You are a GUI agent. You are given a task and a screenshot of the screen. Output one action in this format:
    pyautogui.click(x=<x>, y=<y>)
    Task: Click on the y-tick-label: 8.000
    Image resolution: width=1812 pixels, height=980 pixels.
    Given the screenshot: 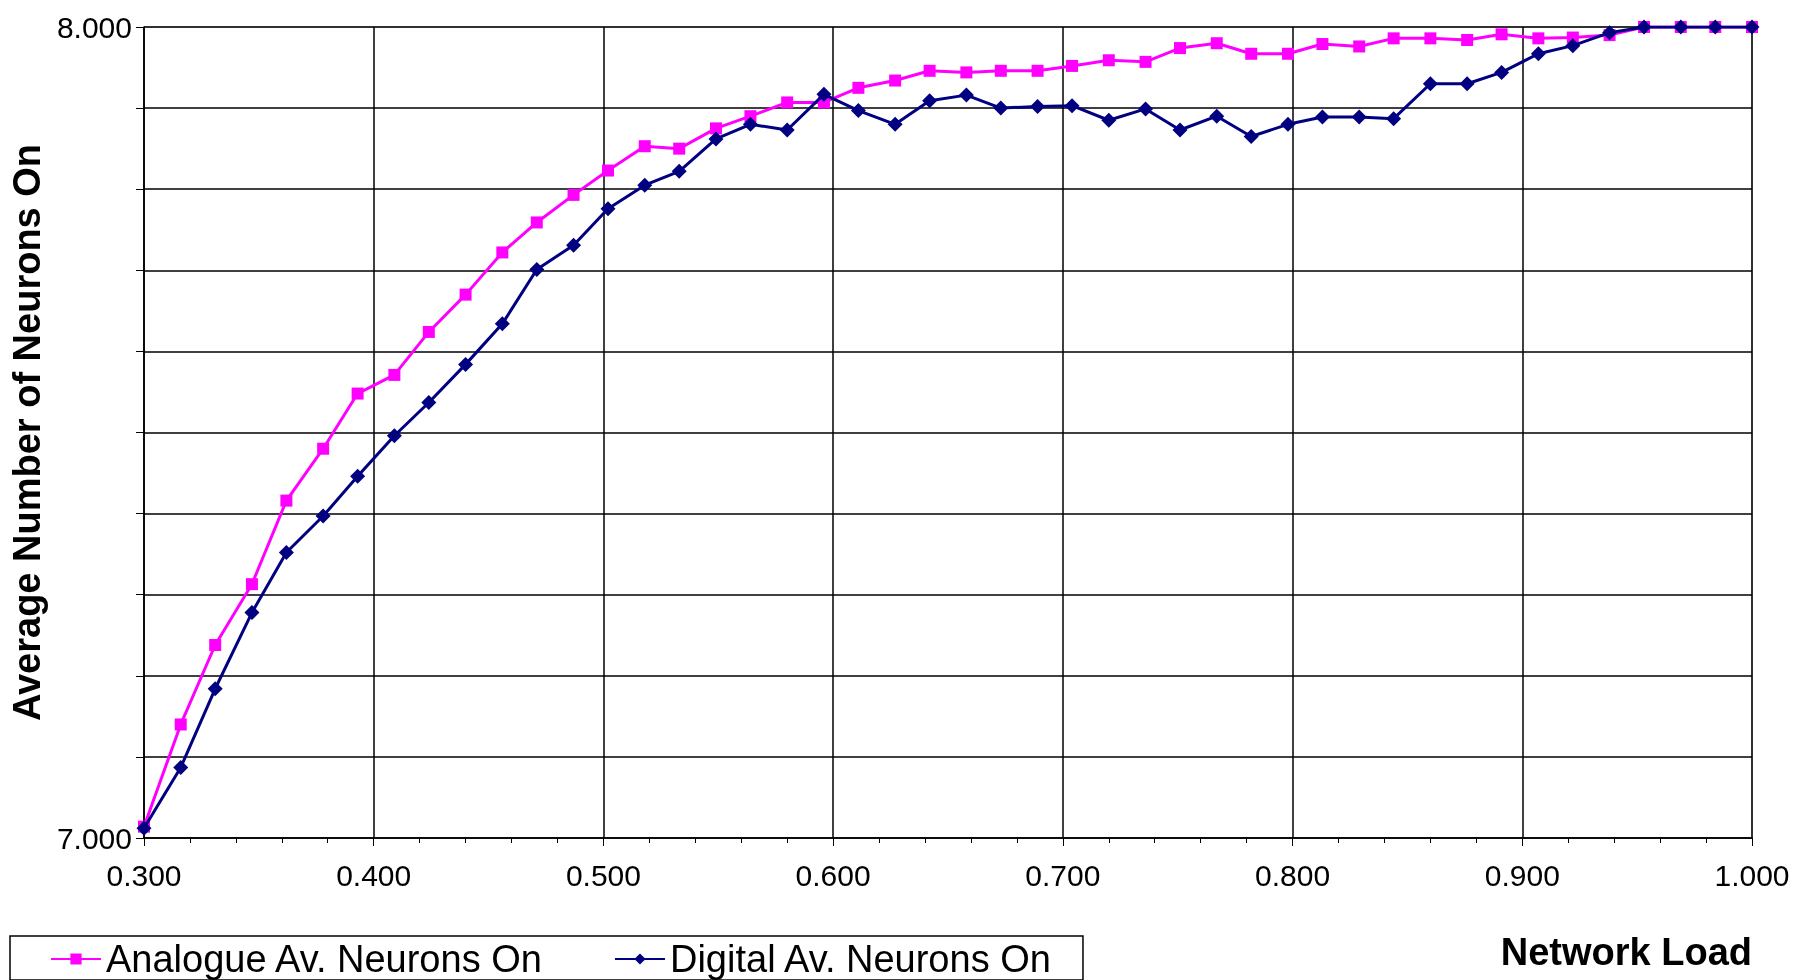 What is the action you would take?
    pyautogui.click(x=94, y=27)
    